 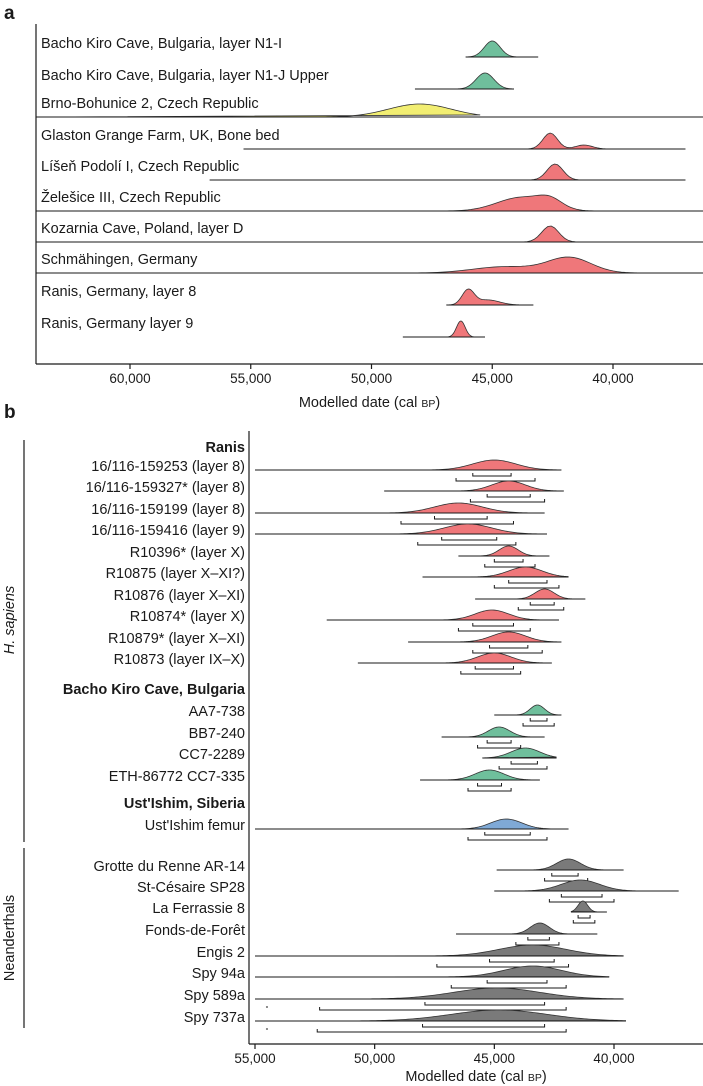 What do you see at coordinates (333, 663) in the screenshot?
I see `panel-b-row-r10873-layer-ix-x: R10873 (layer IX–X)` at bounding box center [333, 663].